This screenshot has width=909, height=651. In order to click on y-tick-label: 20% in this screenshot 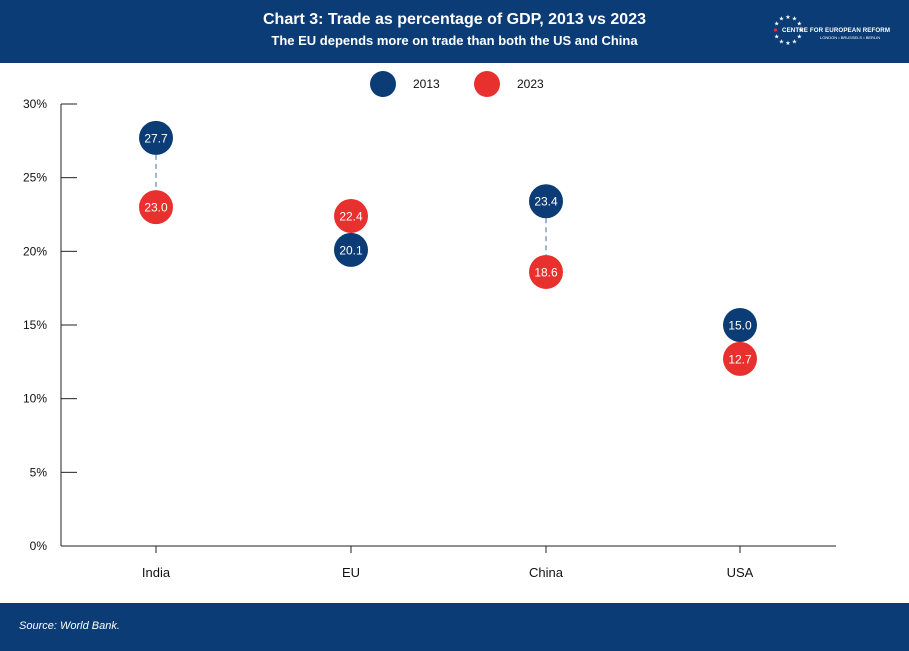, I will do `click(35, 251)`.